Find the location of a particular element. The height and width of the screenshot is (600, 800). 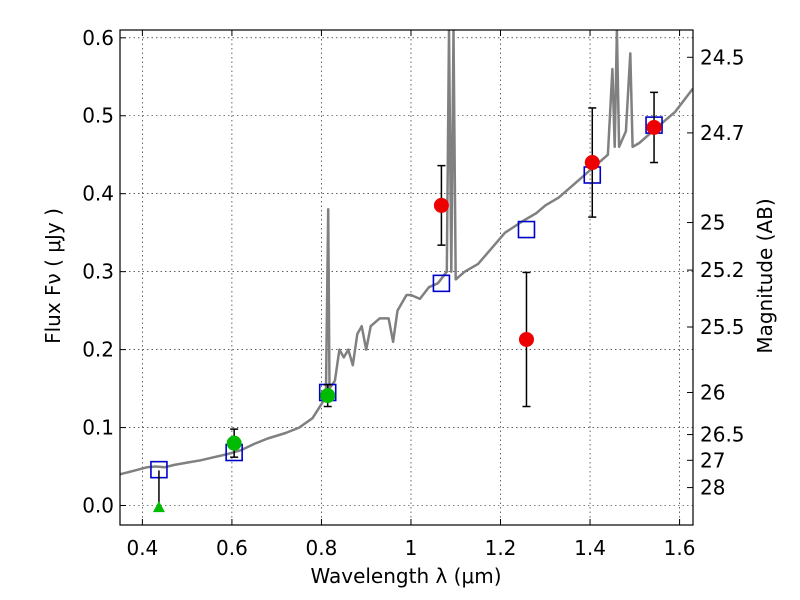

x-tick-label: 0.8 is located at coordinates (322, 548).